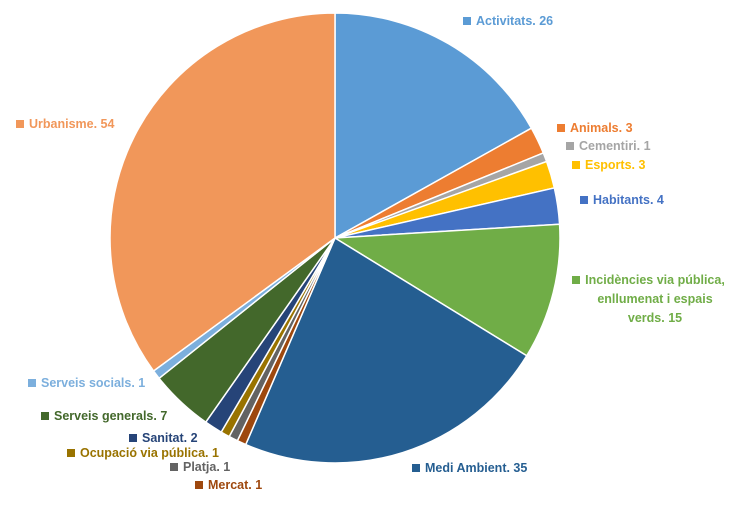 The width and height of the screenshot is (734, 510). Describe the element at coordinates (170, 438) in the screenshot. I see `data-label-text: Sanitat. 2` at that location.